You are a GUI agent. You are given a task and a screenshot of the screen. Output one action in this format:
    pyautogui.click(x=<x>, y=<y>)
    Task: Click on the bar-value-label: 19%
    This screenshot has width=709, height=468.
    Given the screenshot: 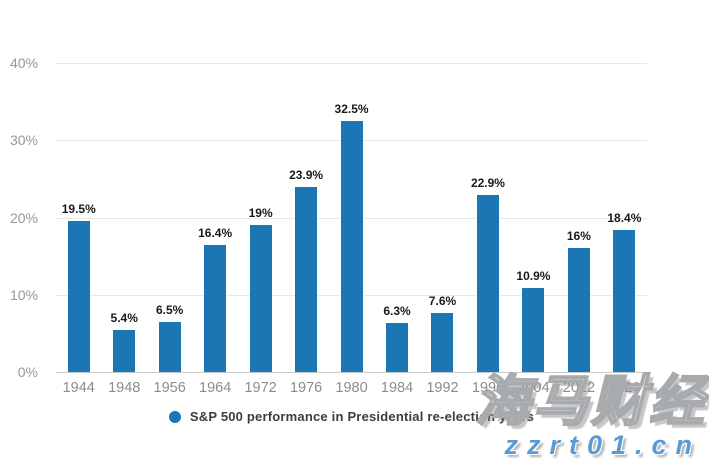 What is the action you would take?
    pyautogui.click(x=260, y=213)
    